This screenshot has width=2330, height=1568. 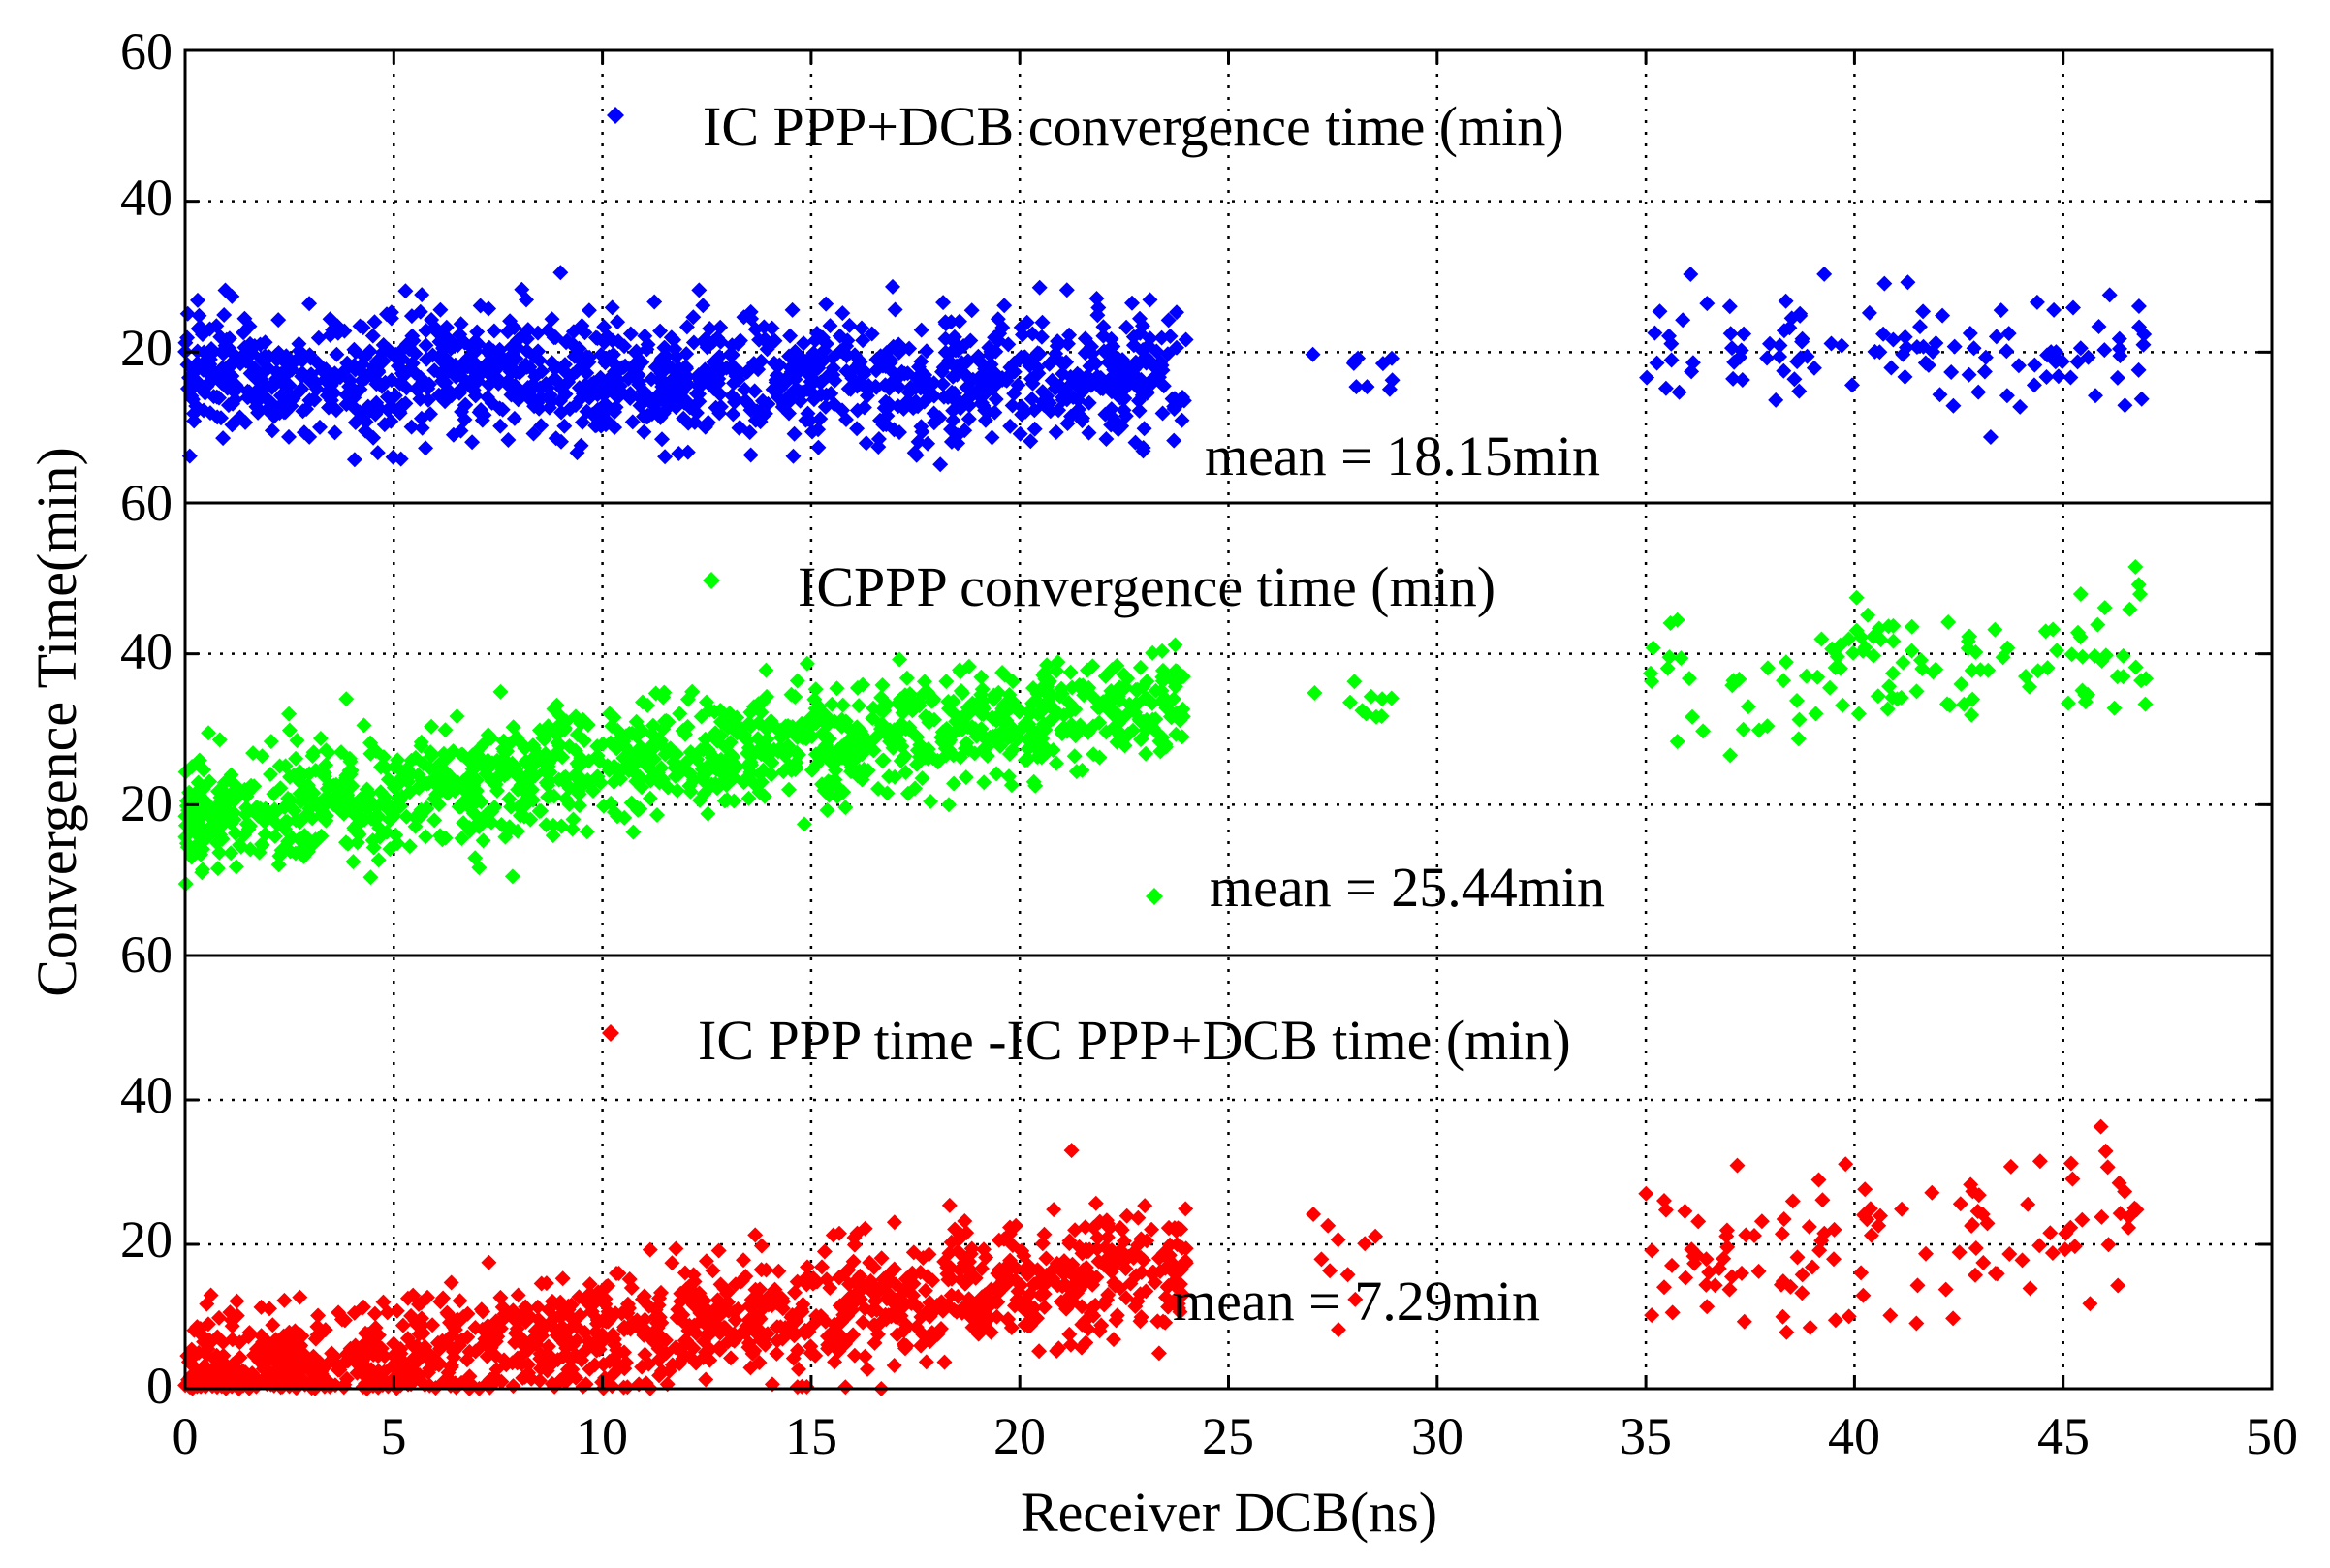 I want to click on series-points-p0, so click(x=1165, y=369).